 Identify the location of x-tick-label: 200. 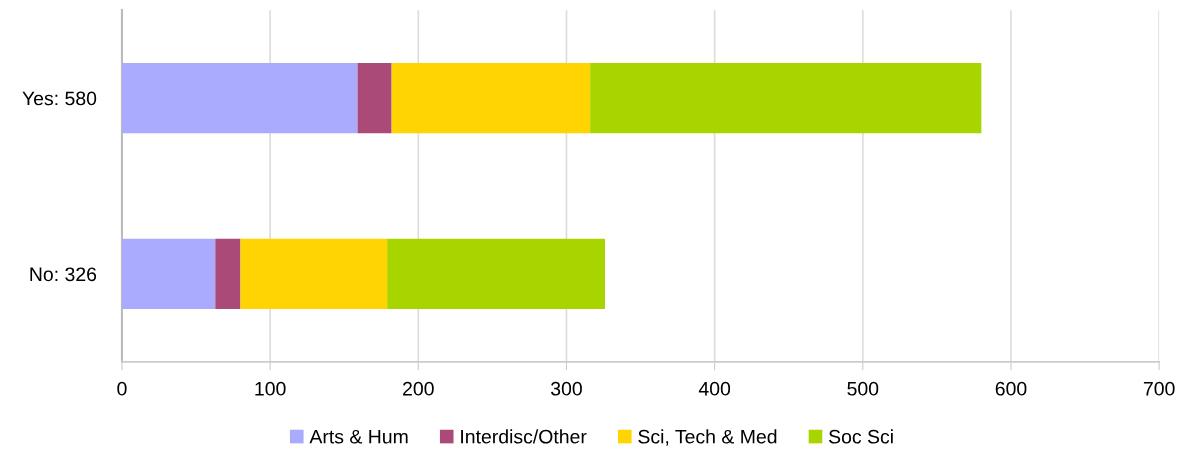
(418, 388).